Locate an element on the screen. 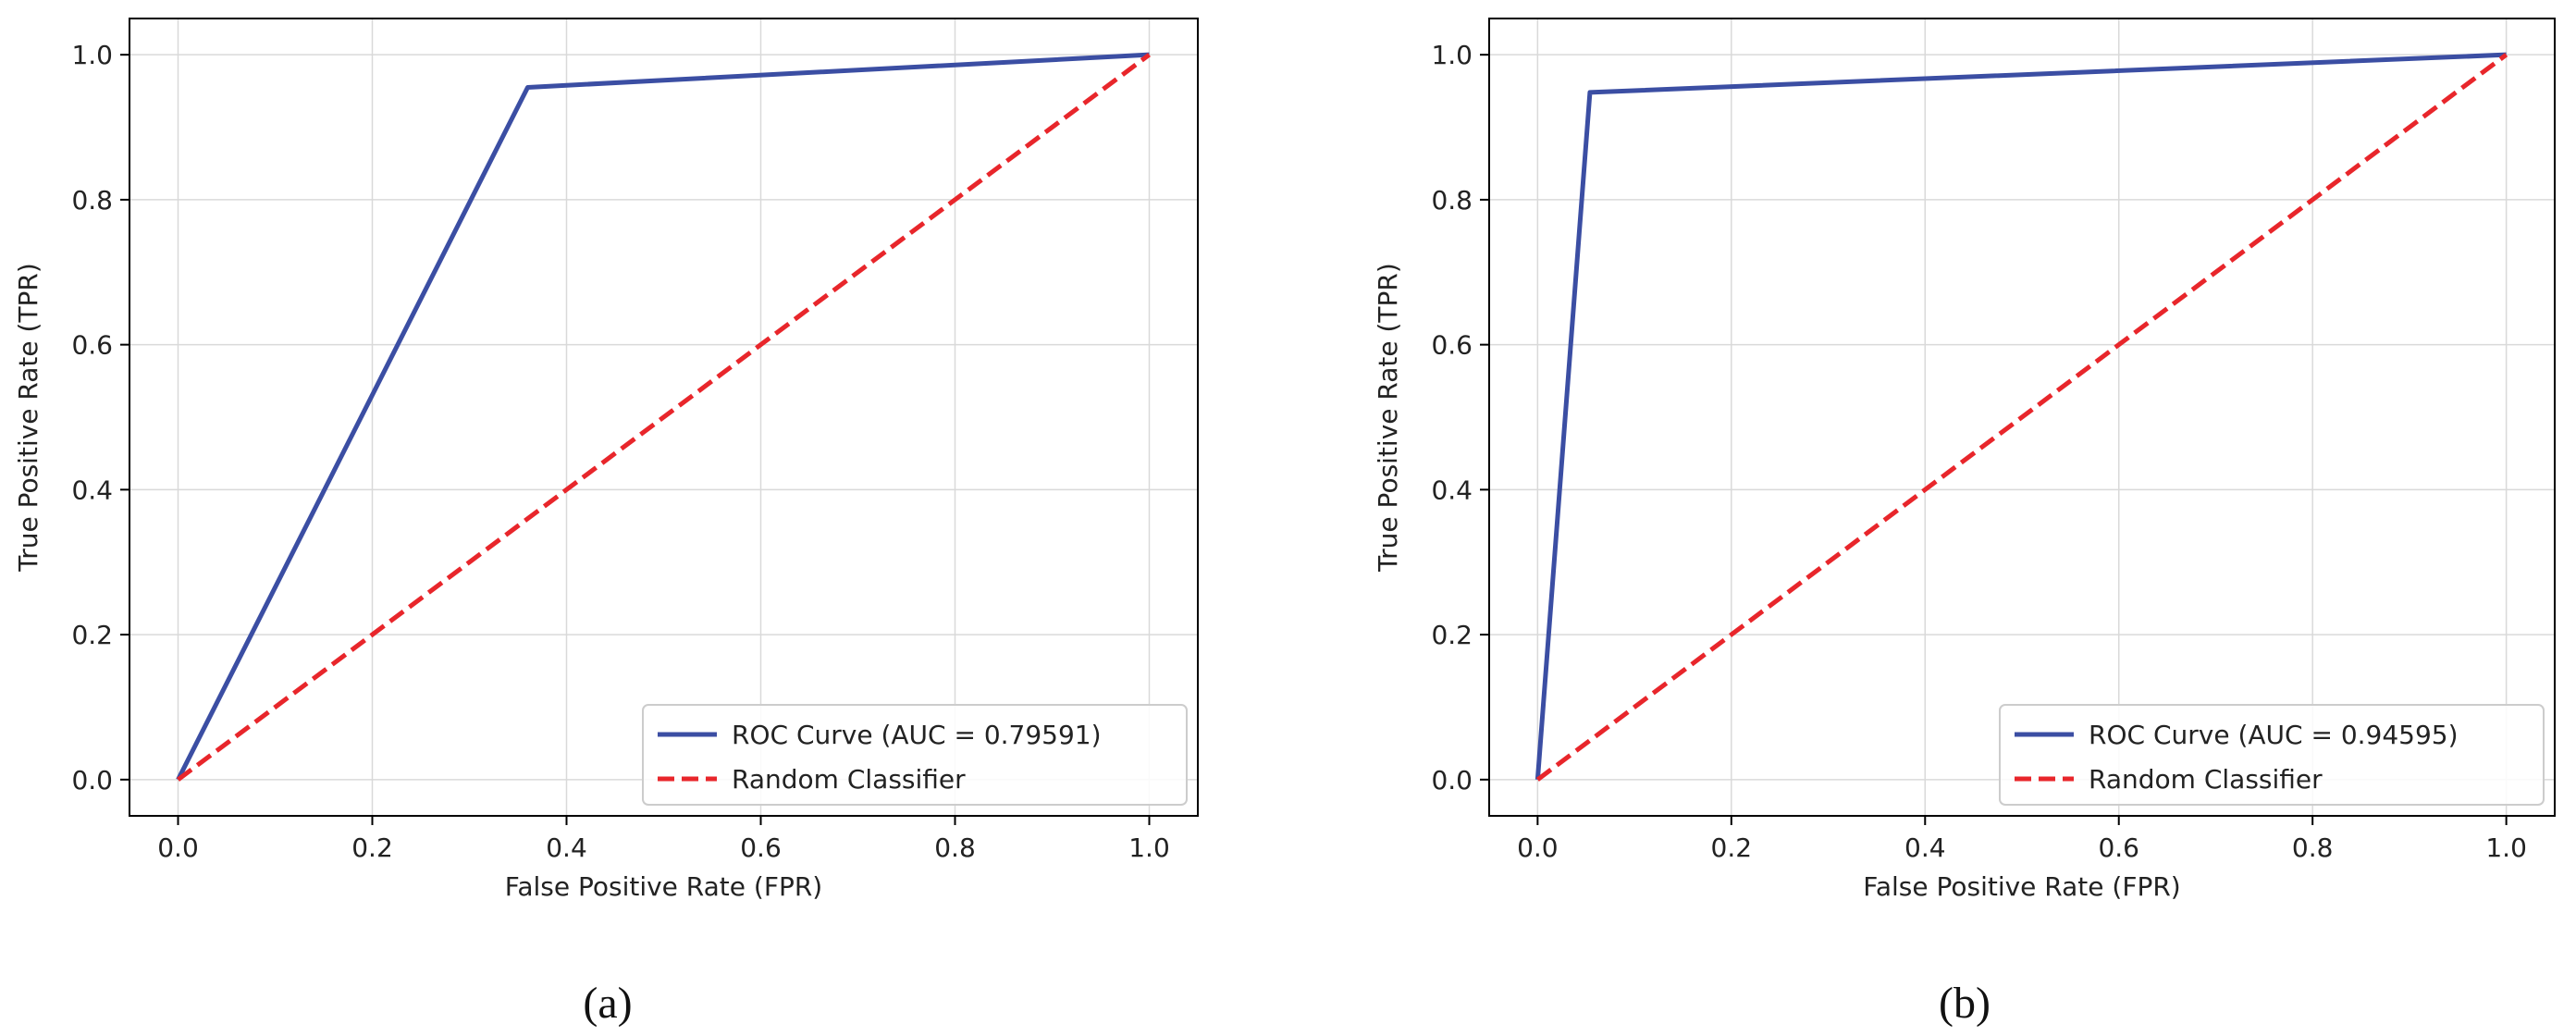  subfigure-caption: (a) is located at coordinates (607, 1004).